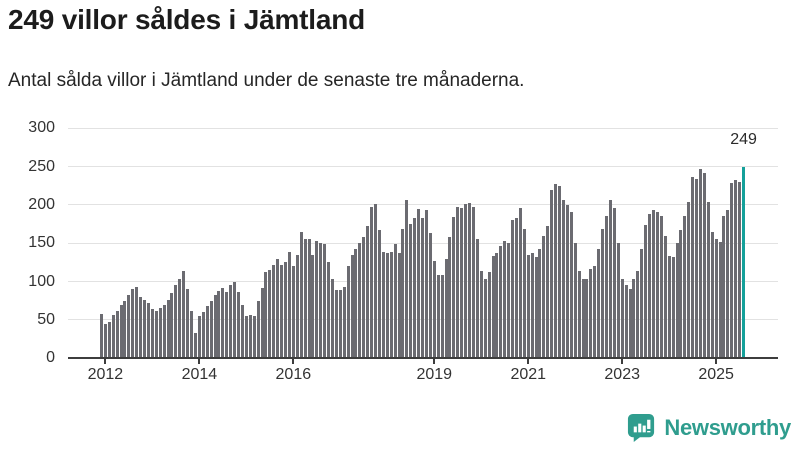  I want to click on x-axis-label: 2025, so click(716, 375).